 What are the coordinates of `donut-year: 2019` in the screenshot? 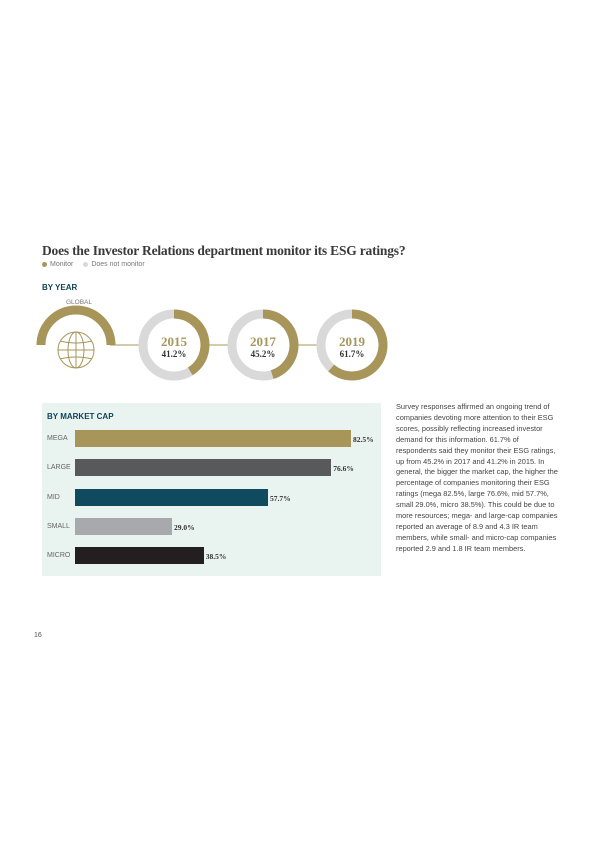 It's located at (352, 341).